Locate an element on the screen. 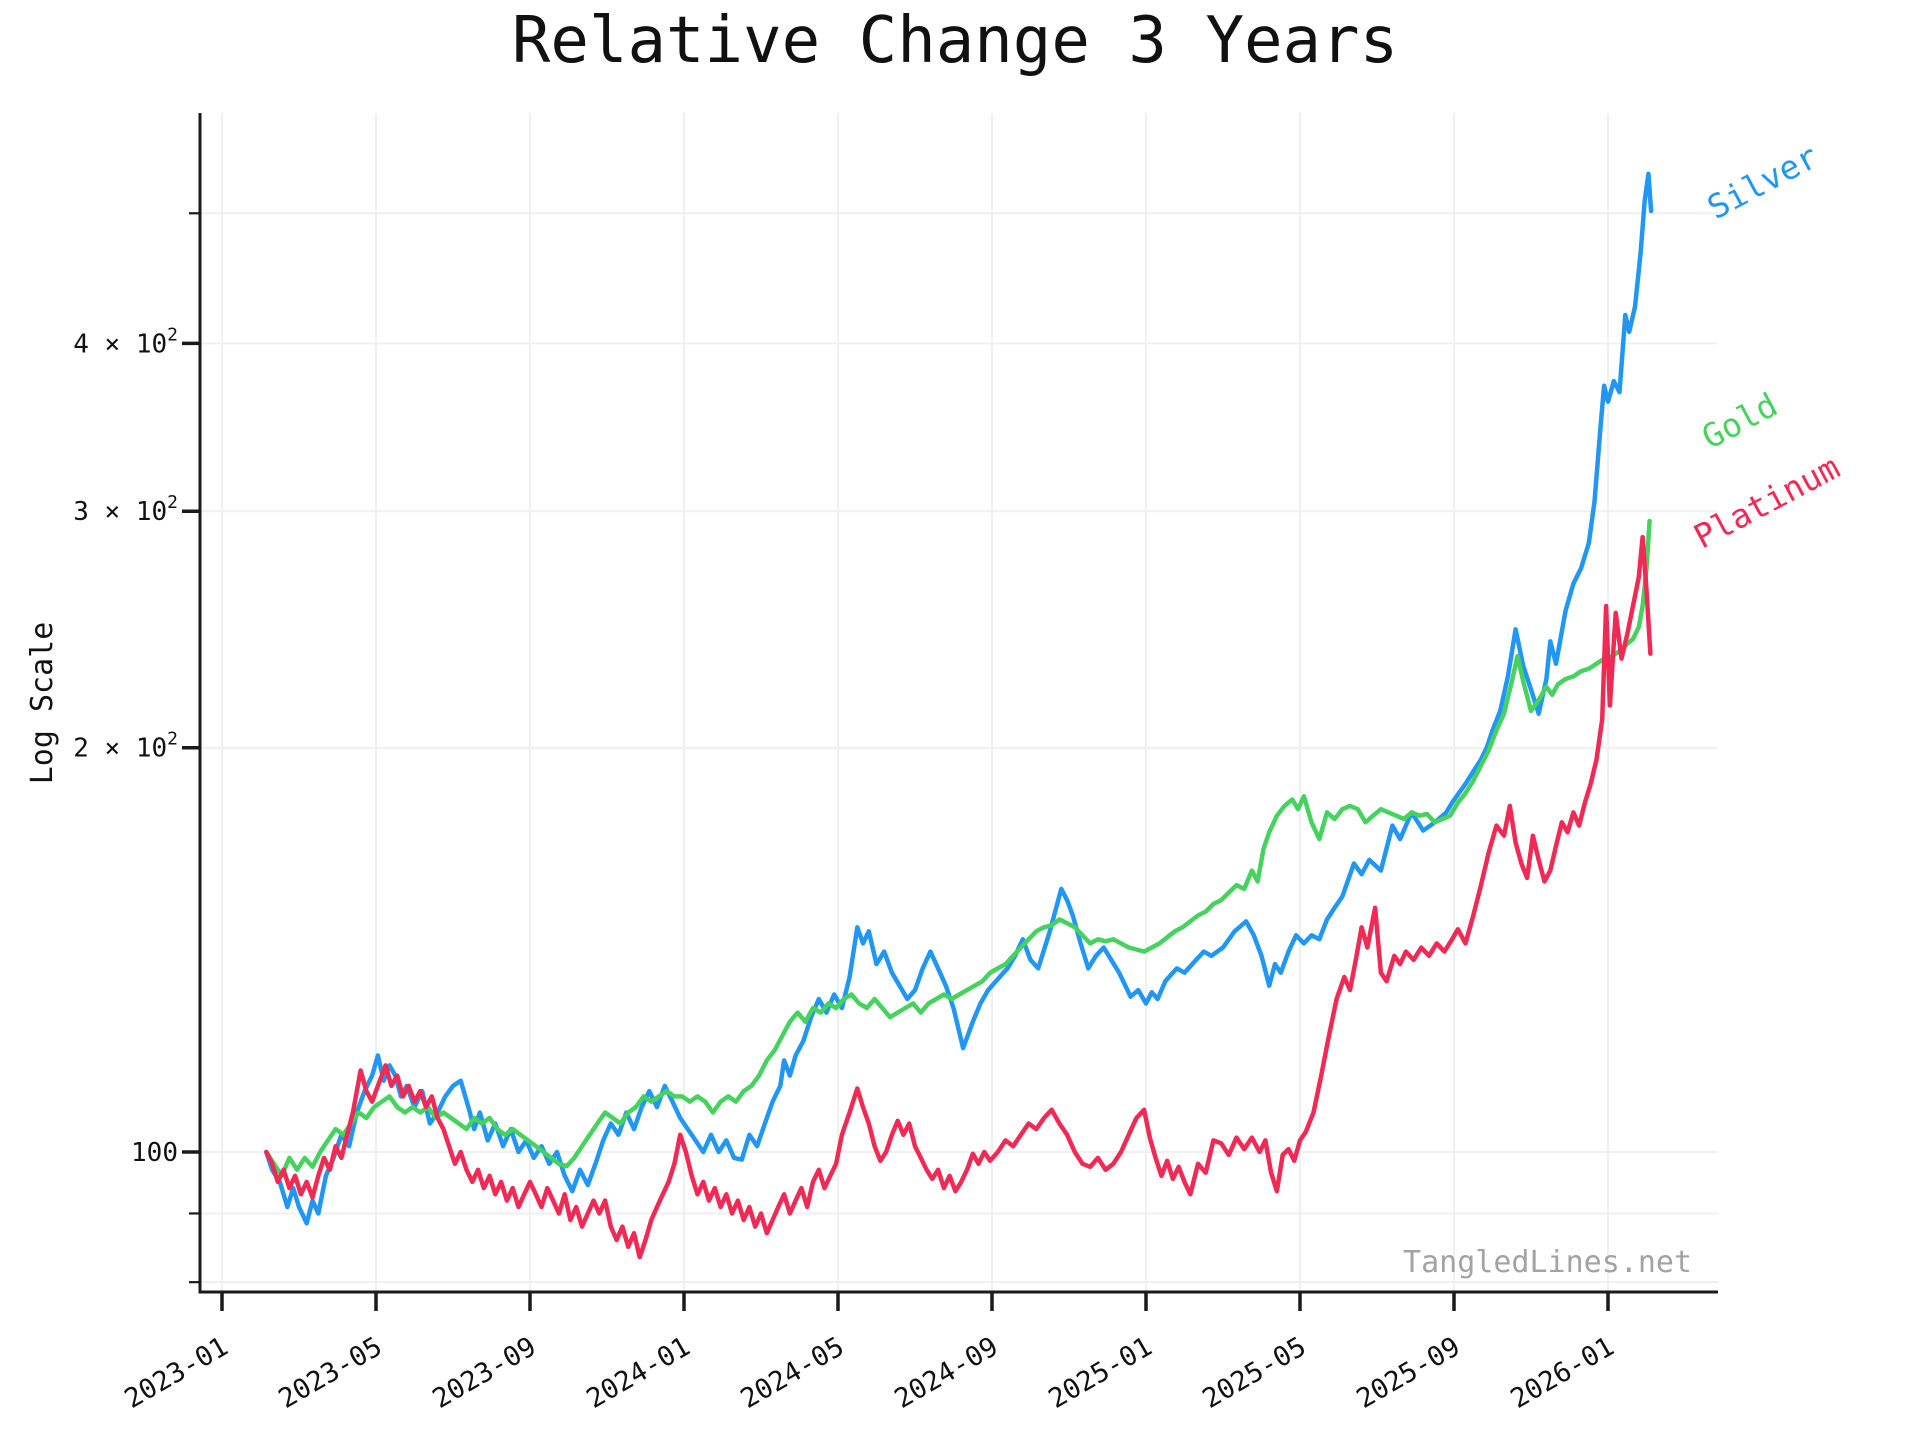 The height and width of the screenshot is (1440, 1920). watermark: TangledLines.net is located at coordinates (1547, 1262).